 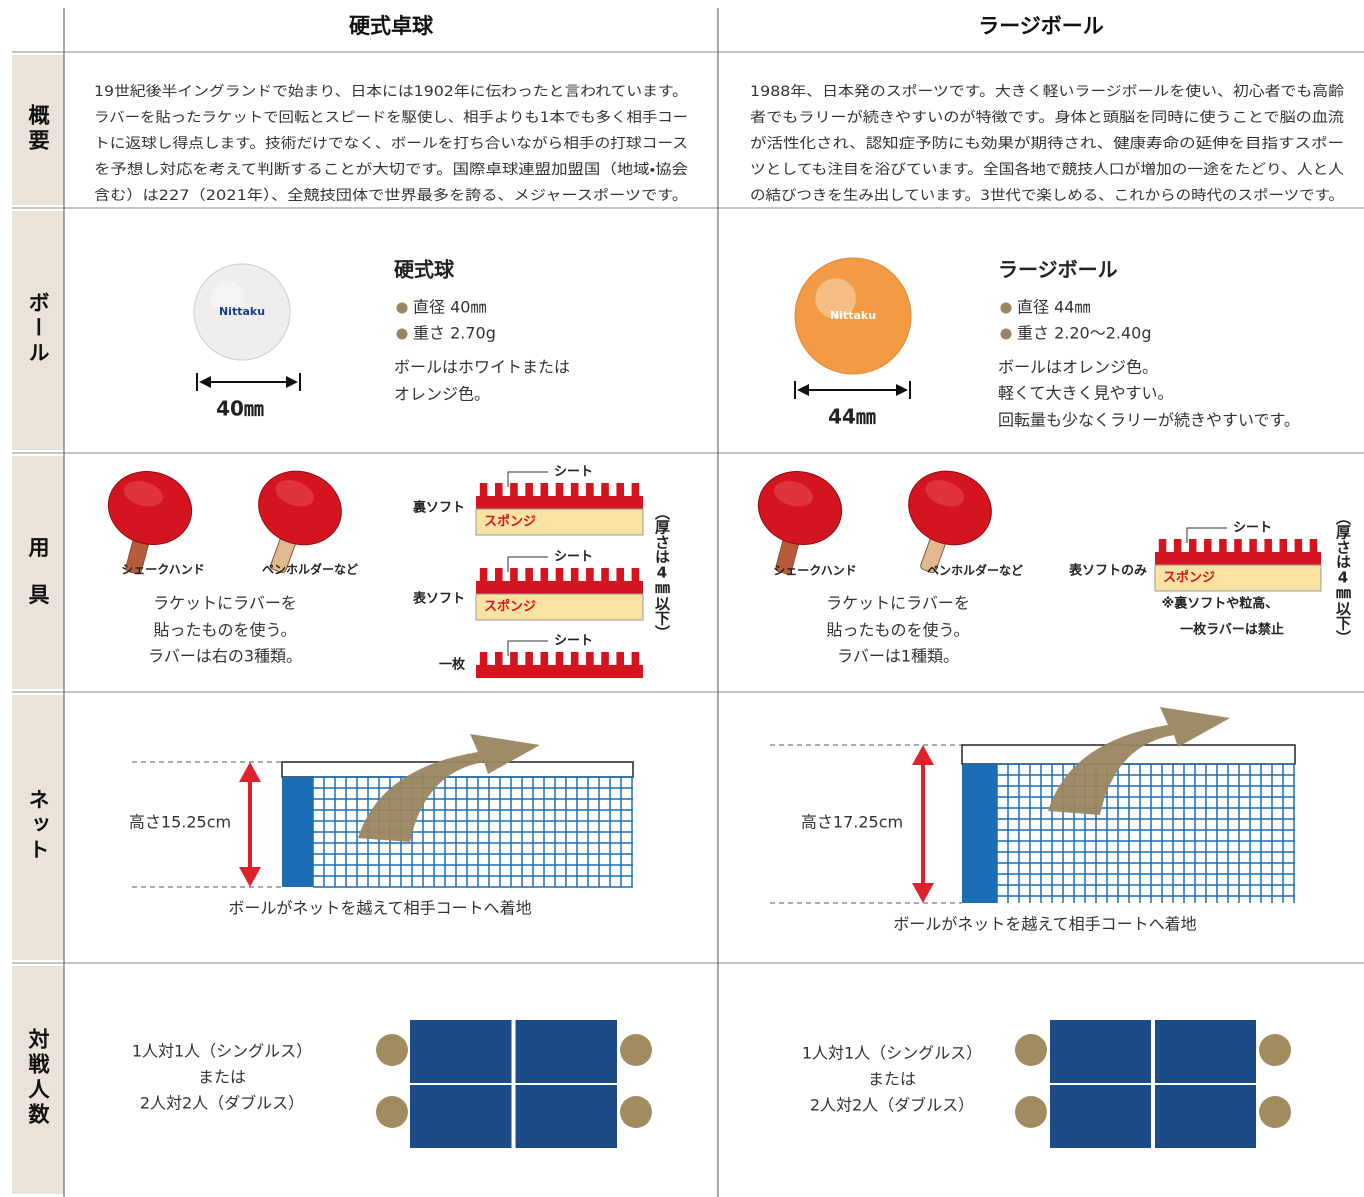 I want to click on ball-brand: Nittaku, so click(x=853, y=315).